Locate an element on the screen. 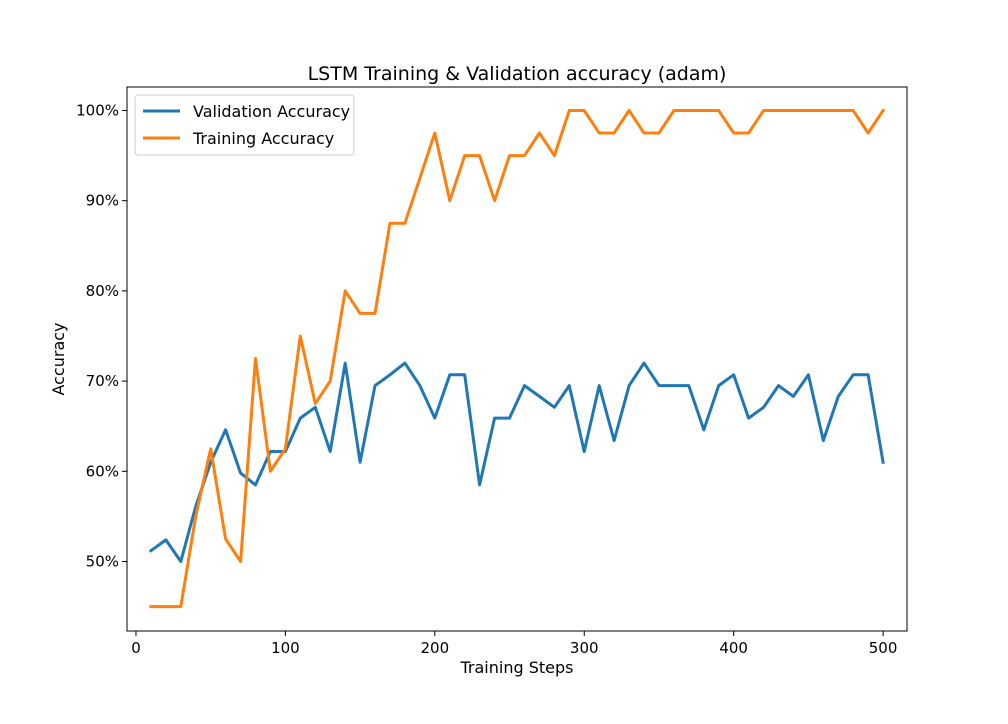  y-axis-label: Accuracy is located at coordinates (58, 358).